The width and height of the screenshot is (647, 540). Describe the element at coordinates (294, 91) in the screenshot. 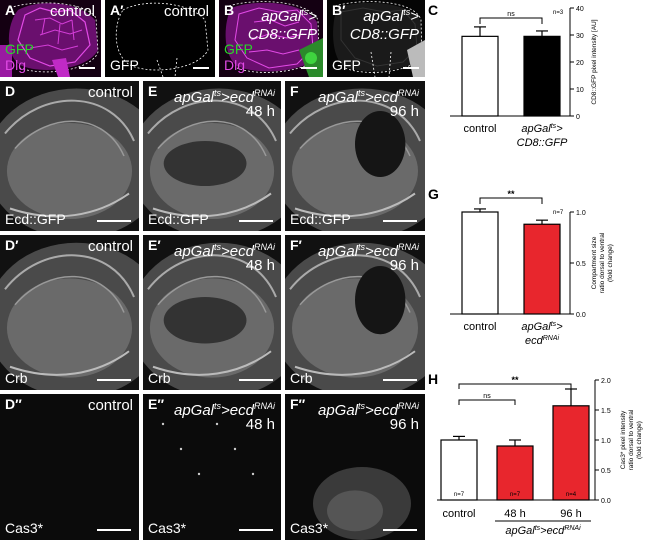

I see `panel-label: F` at that location.